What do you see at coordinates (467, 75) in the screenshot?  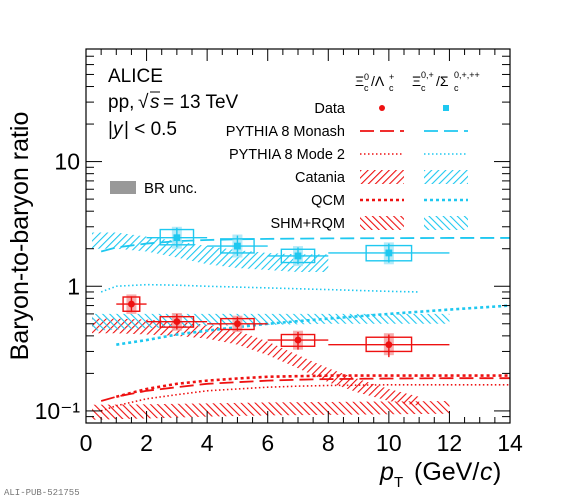 I see `svg-text: 0,+,++` at bounding box center [467, 75].